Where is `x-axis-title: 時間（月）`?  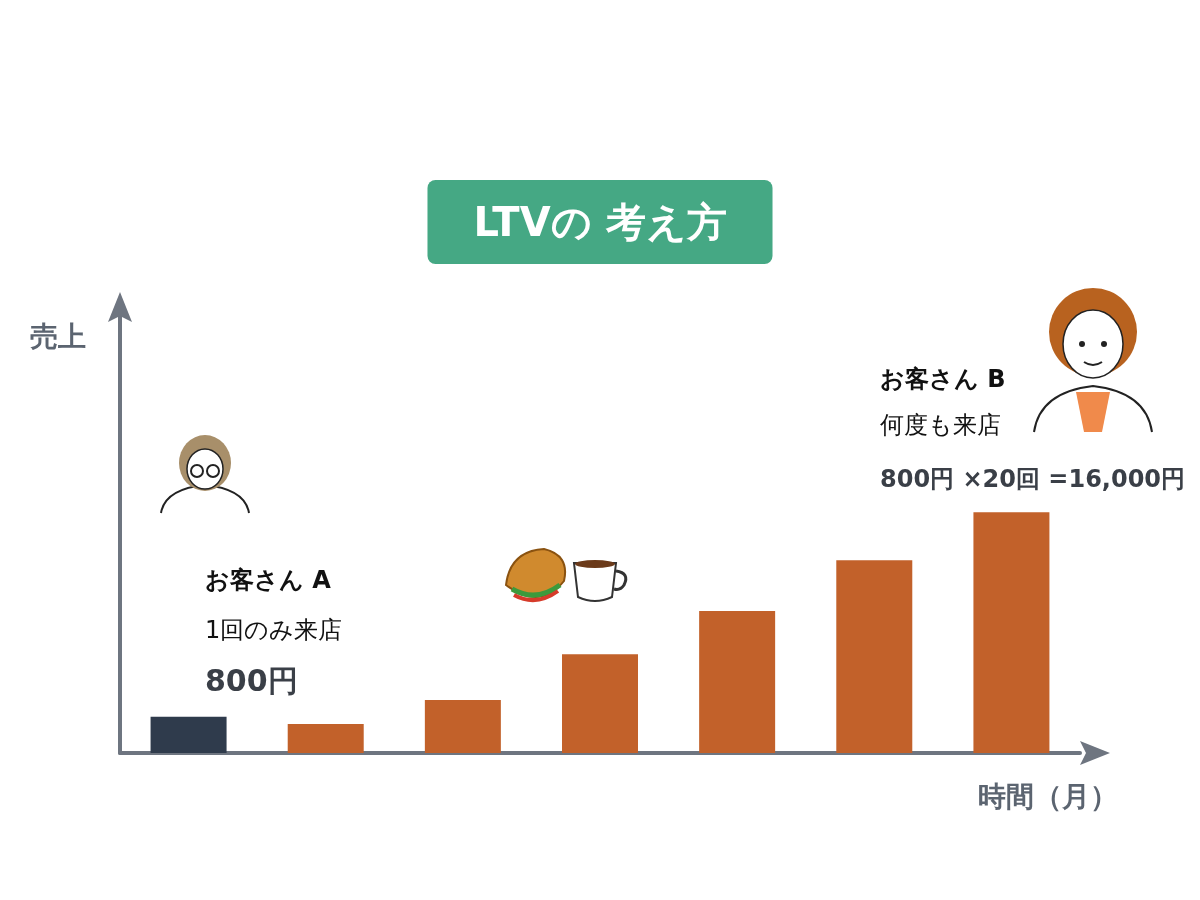
x-axis-title: 時間（月） is located at coordinates (1048, 796).